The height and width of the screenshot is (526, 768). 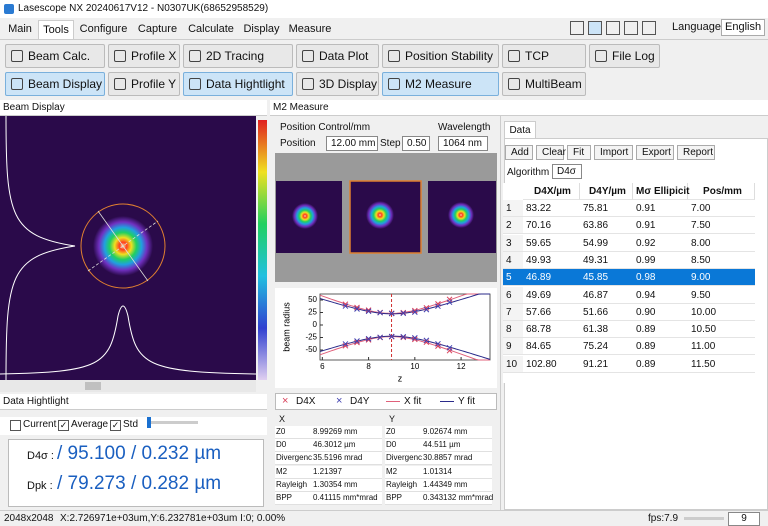 What do you see at coordinates (211, 29) in the screenshot?
I see `menu-tab: Calculate` at bounding box center [211, 29].